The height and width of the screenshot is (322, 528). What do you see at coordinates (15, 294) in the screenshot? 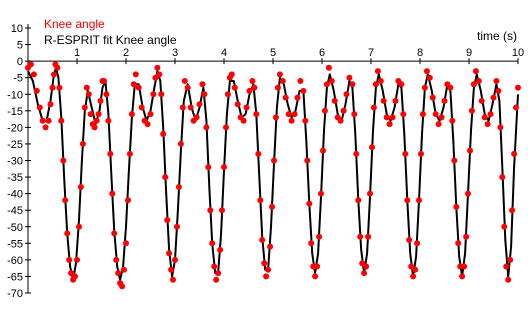
I see `y-tick-label: -70` at bounding box center [15, 294].